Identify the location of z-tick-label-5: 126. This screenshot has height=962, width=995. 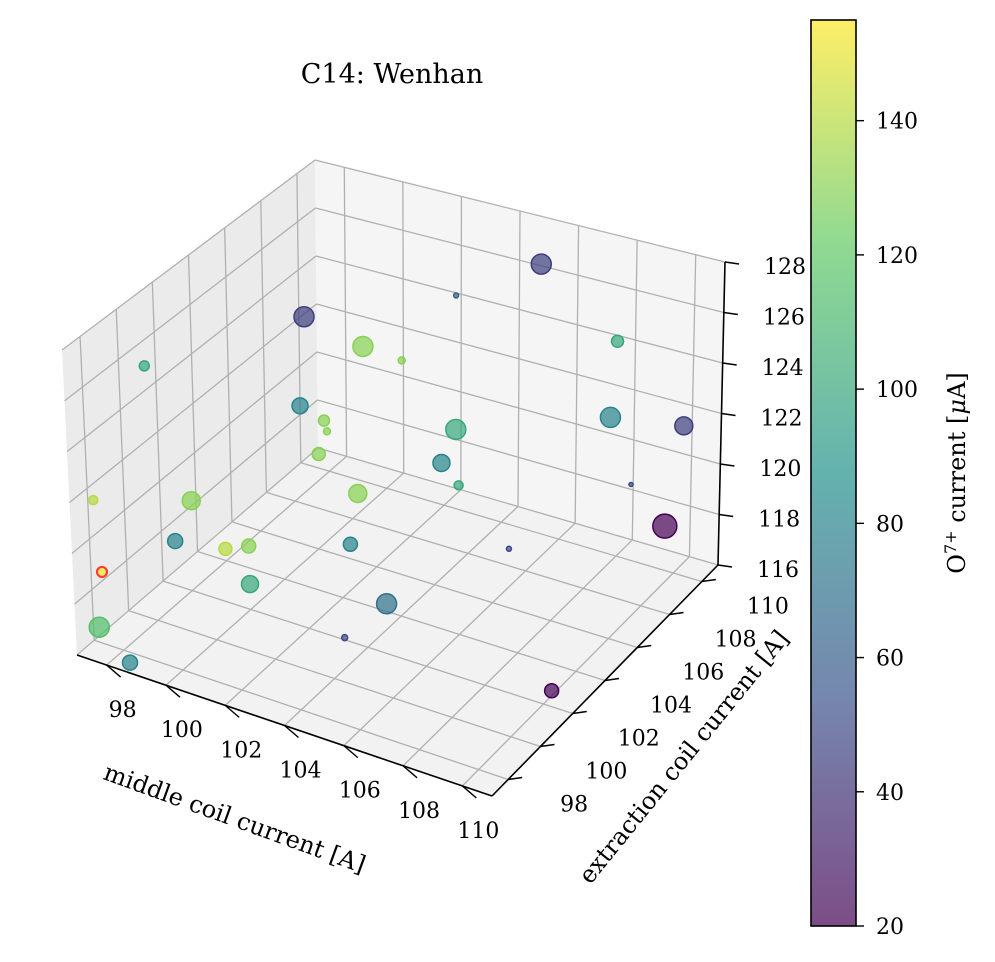
(784, 318).